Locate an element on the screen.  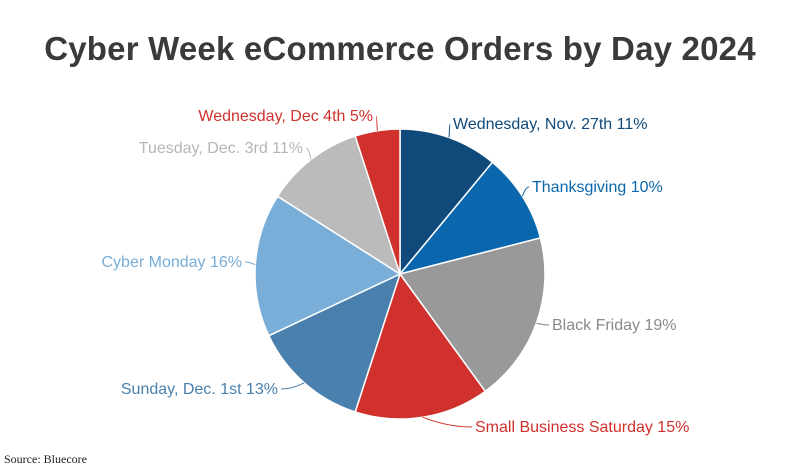
slice-label-4: Small Business Saturday 15% is located at coordinates (582, 427).